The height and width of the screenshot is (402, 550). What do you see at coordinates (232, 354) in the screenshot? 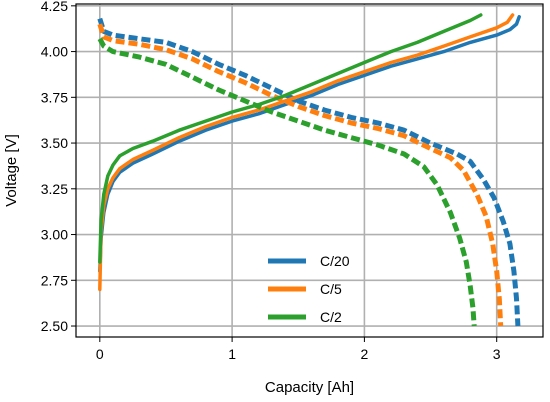
I see `x-tick-label: 1` at bounding box center [232, 354].